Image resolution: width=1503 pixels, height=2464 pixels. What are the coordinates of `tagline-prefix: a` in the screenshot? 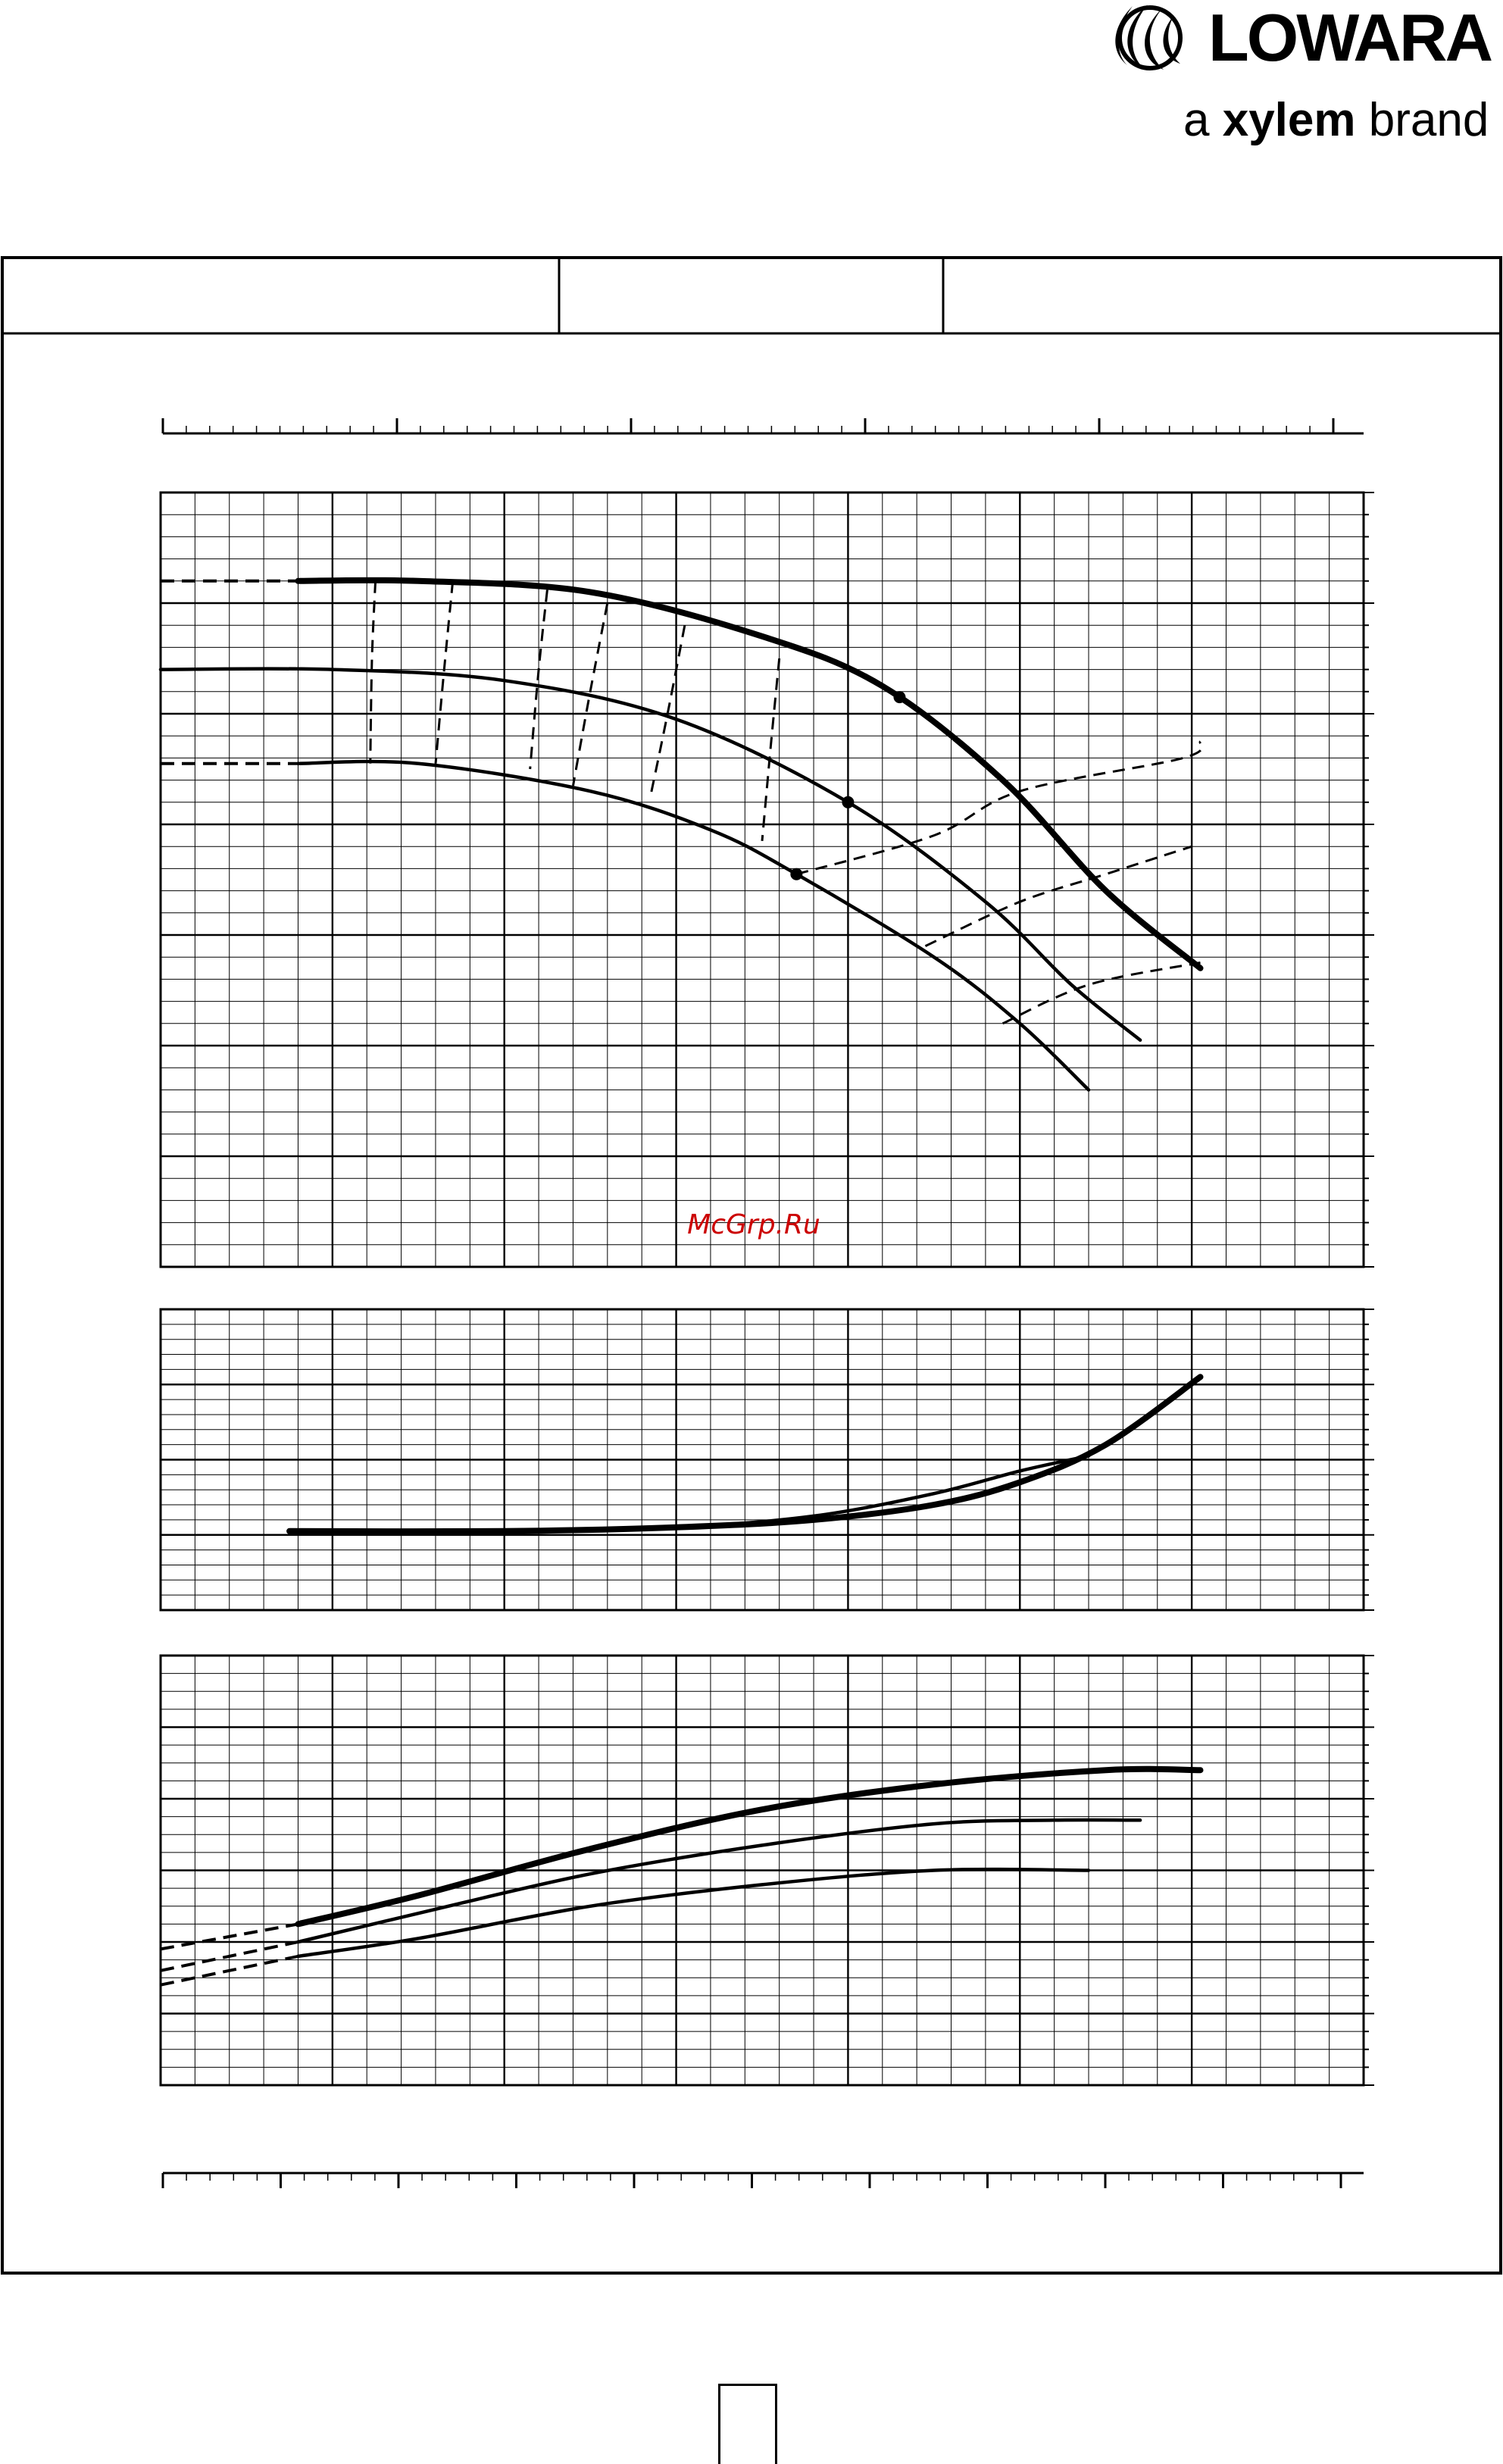 It's located at (1203, 120).